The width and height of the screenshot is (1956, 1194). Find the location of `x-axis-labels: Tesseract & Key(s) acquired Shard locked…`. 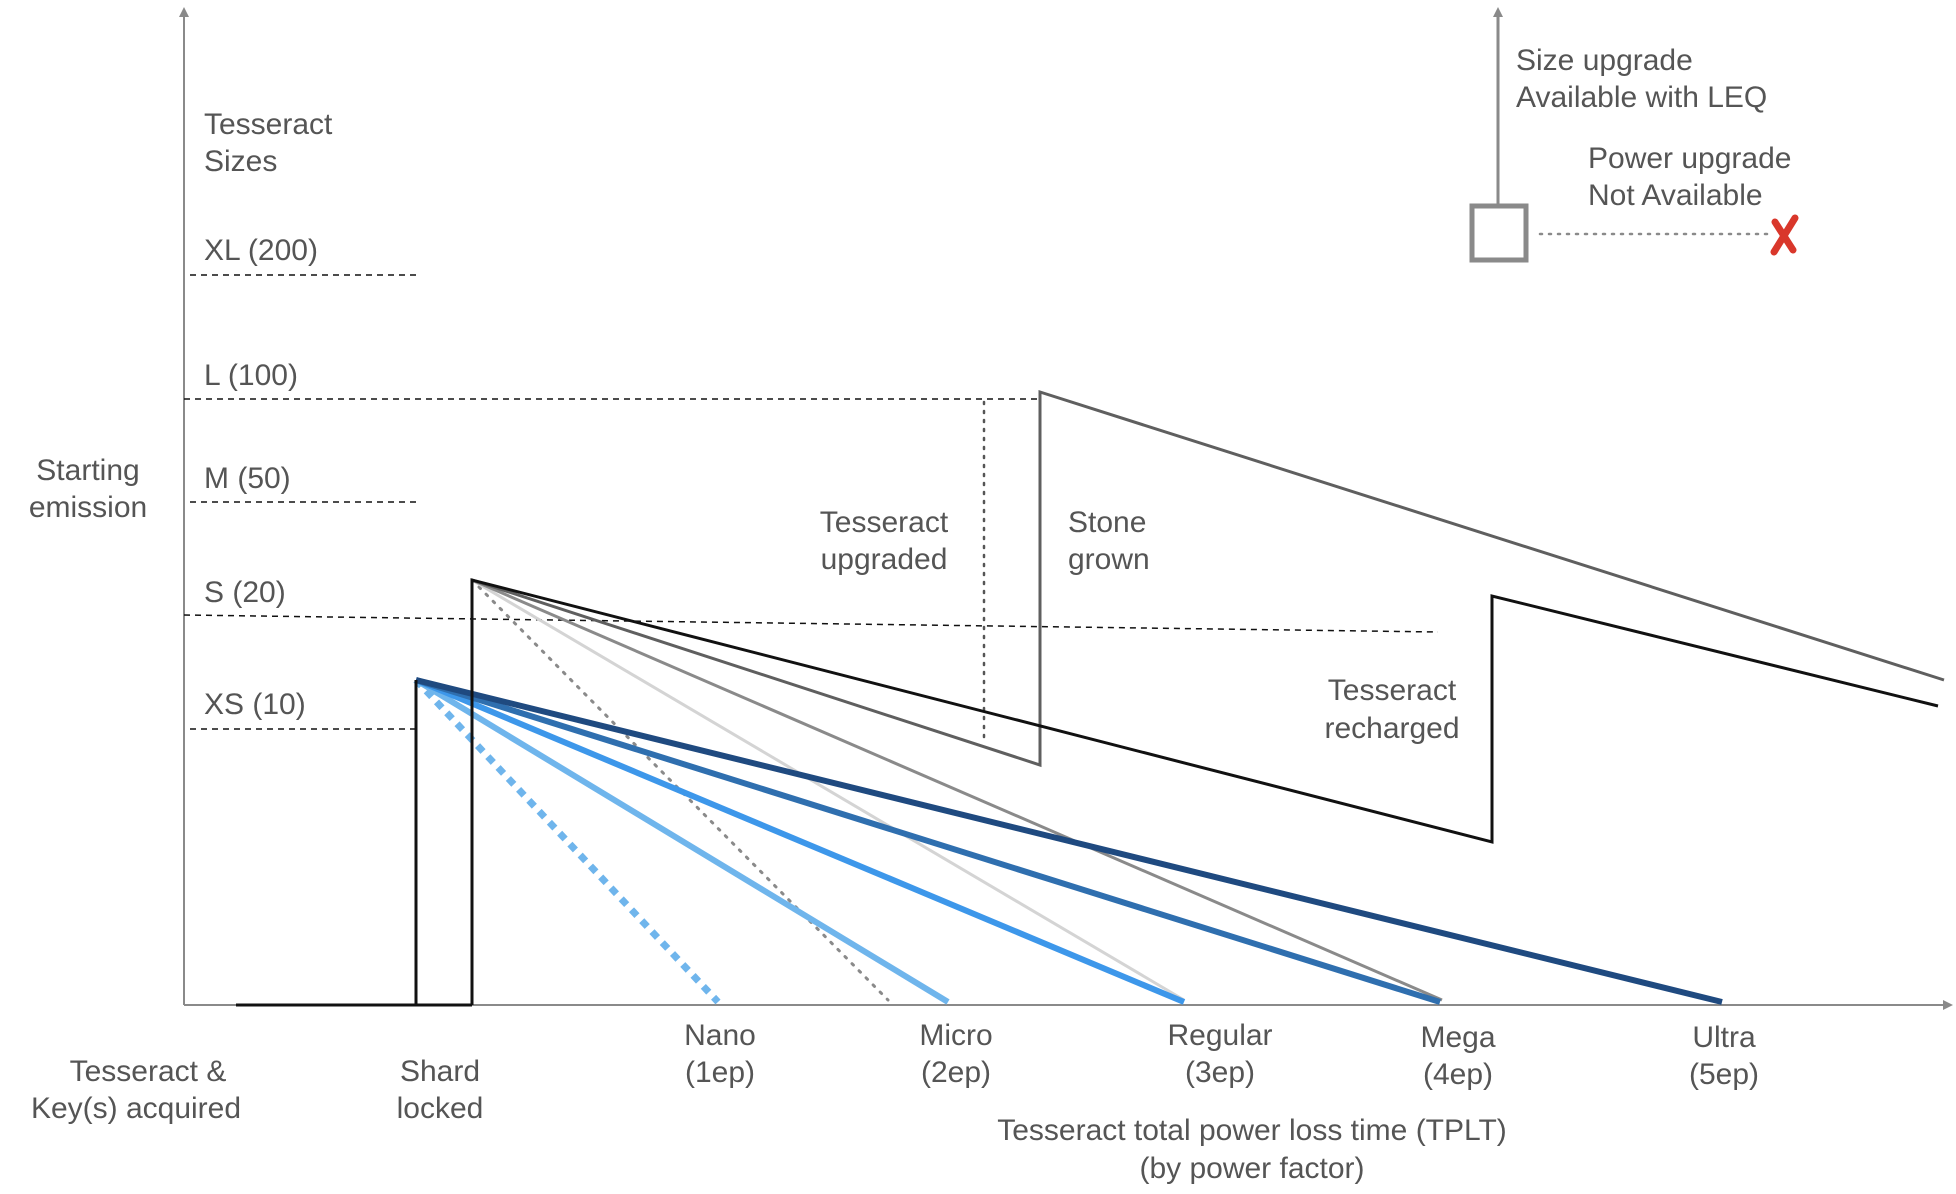

x-axis-labels: Tesseract & Key(s) acquired Shard locked… is located at coordinates (895, 1102).